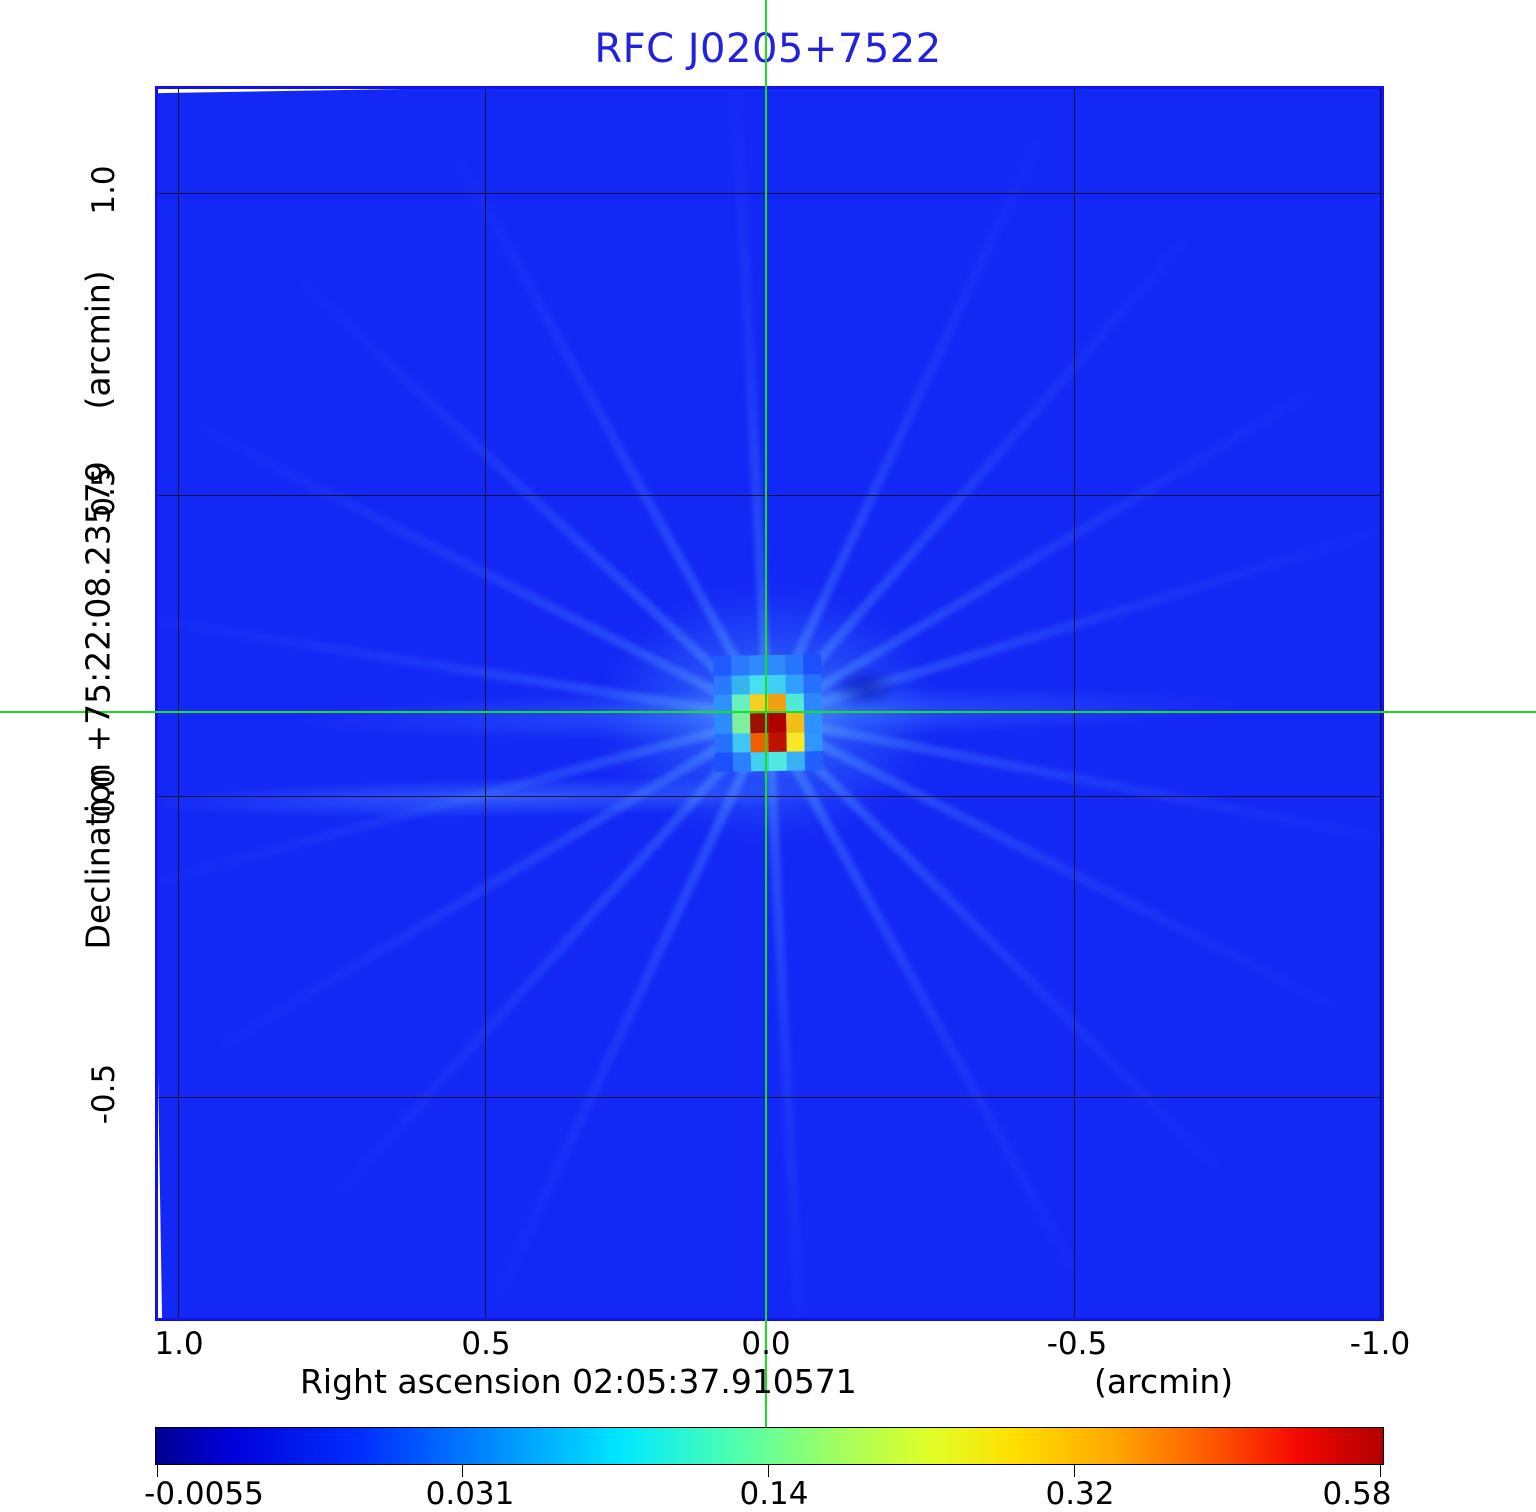 This screenshot has height=1512, width=1536. Describe the element at coordinates (769, 193) in the screenshot. I see `gridline-horizontal-1.0` at that location.